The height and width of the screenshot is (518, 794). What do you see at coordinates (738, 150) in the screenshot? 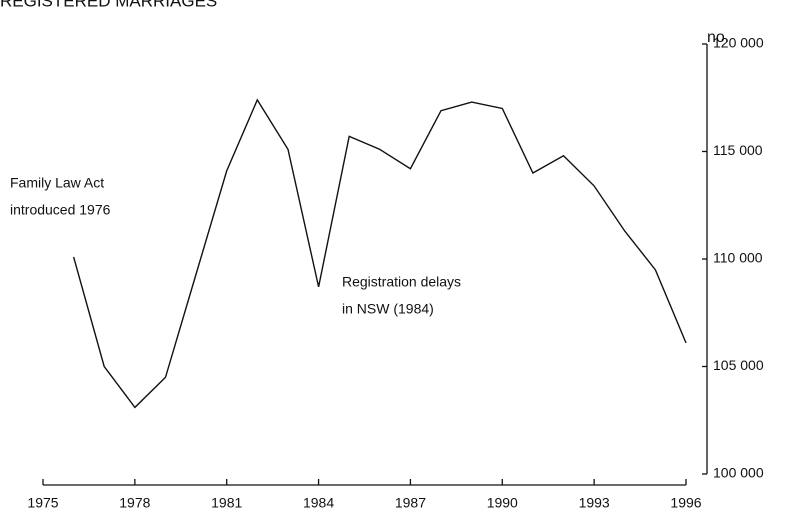
I see `y-tick-label: 115 000` at bounding box center [738, 150].